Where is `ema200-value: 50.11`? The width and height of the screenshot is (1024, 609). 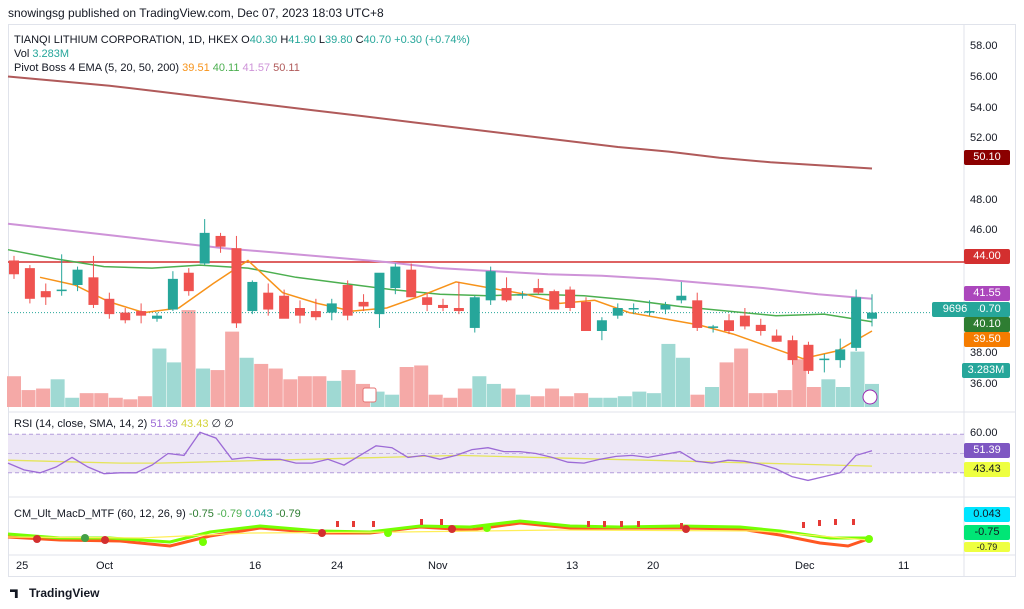 ema200-value: 50.11 is located at coordinates (286, 68).